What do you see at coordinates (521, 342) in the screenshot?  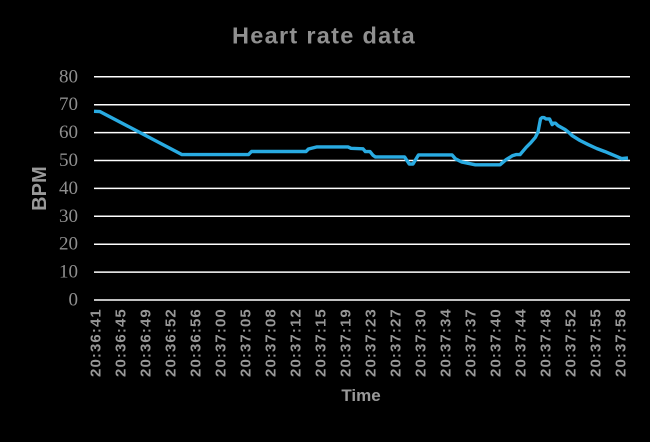 I see `svg-text: 20:37:44` at bounding box center [521, 342].